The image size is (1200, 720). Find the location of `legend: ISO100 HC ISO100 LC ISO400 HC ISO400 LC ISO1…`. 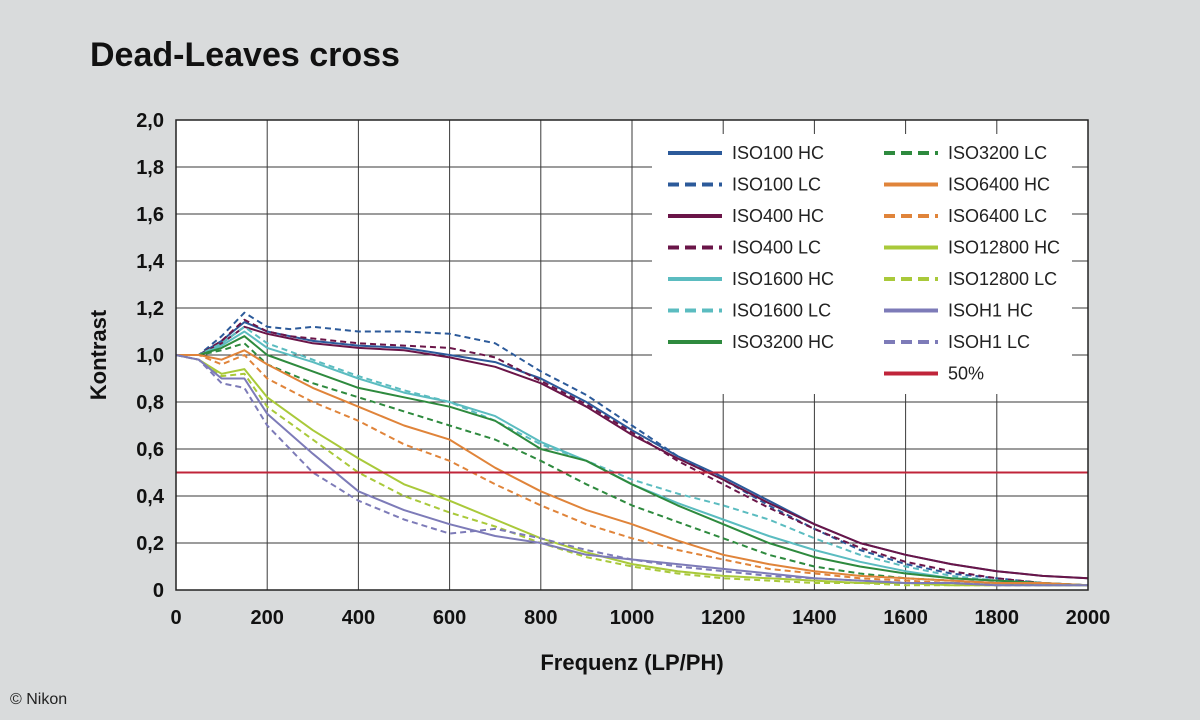

legend: ISO100 HC ISO100 LC ISO400 HC ISO400 LC ISO1… is located at coordinates (864, 263).